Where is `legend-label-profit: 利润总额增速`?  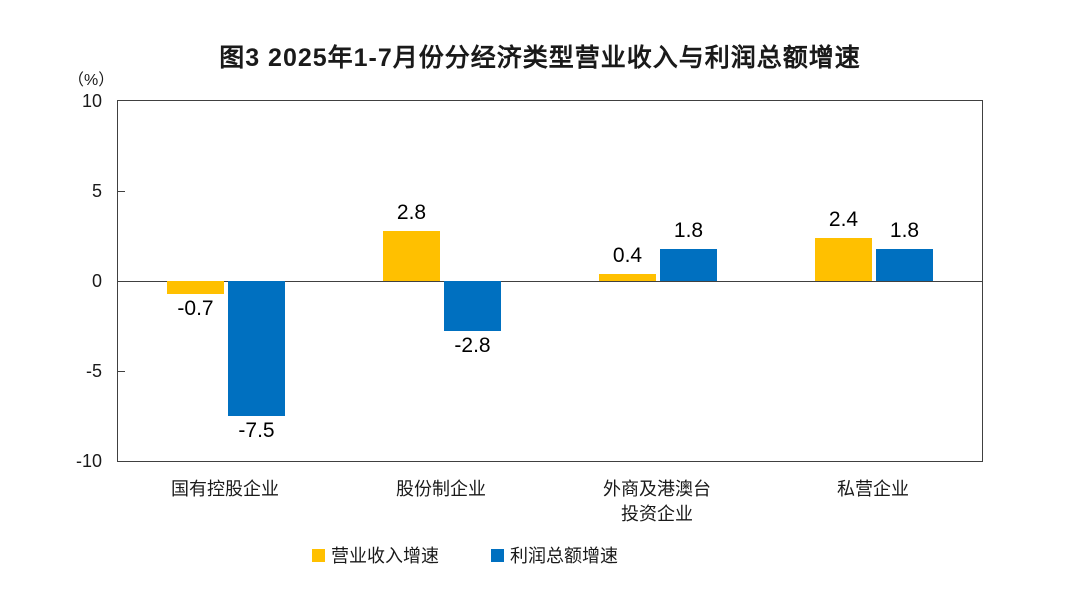
legend-label-profit: 利润总额增速 is located at coordinates (564, 556).